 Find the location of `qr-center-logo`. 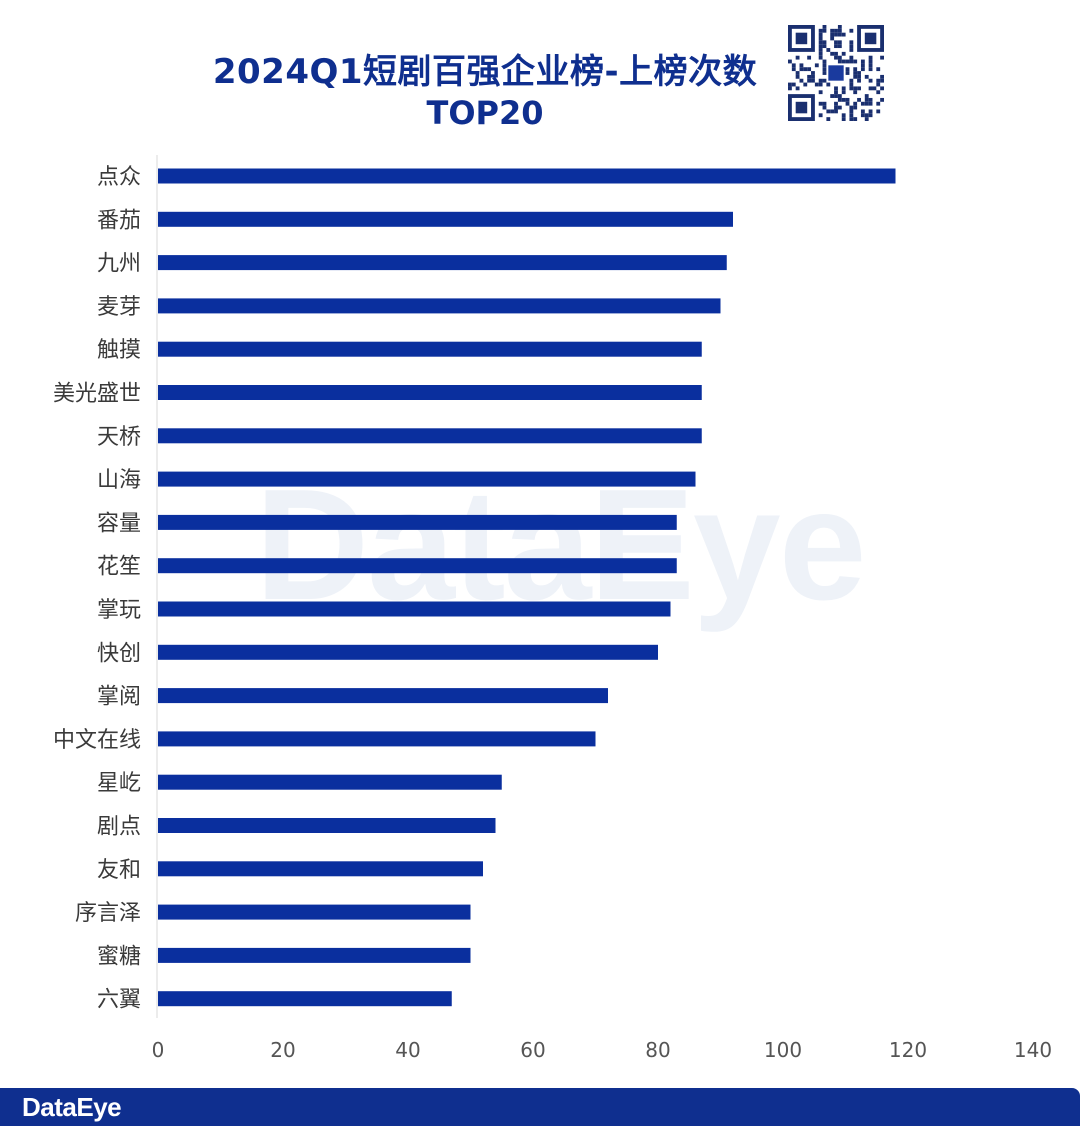

qr-center-logo is located at coordinates (836, 73).